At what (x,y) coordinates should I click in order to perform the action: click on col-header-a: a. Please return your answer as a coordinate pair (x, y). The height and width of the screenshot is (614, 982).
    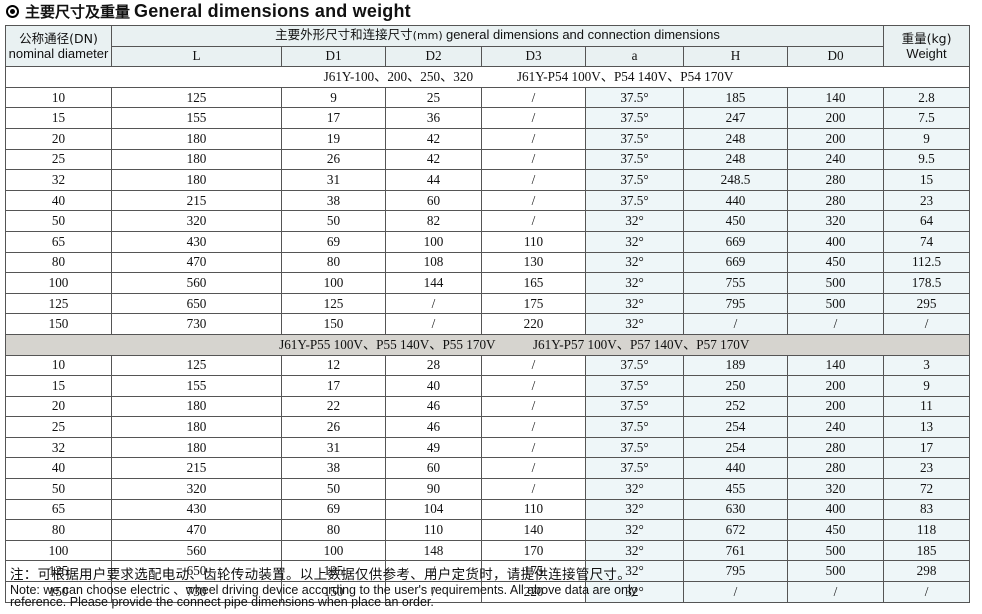
    Looking at the image, I should click on (634, 56).